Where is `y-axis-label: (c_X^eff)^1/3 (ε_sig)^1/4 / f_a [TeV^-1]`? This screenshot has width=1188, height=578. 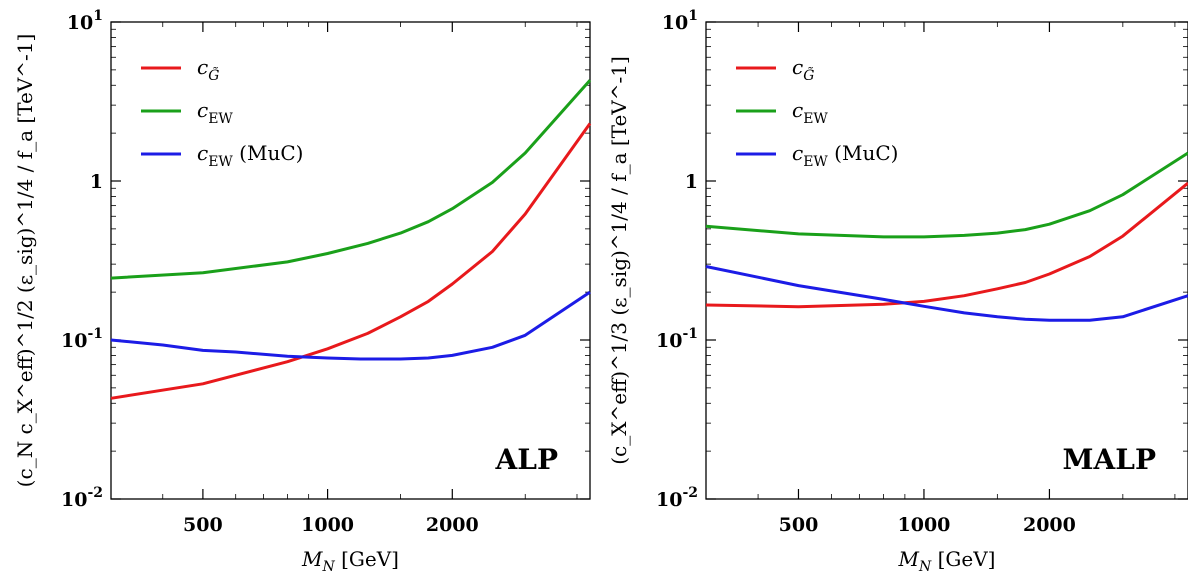 y-axis-label: (c_X^eff)^1/3 (ε_sig)^1/4 / f_a [TeV^-1] is located at coordinates (619, 260).